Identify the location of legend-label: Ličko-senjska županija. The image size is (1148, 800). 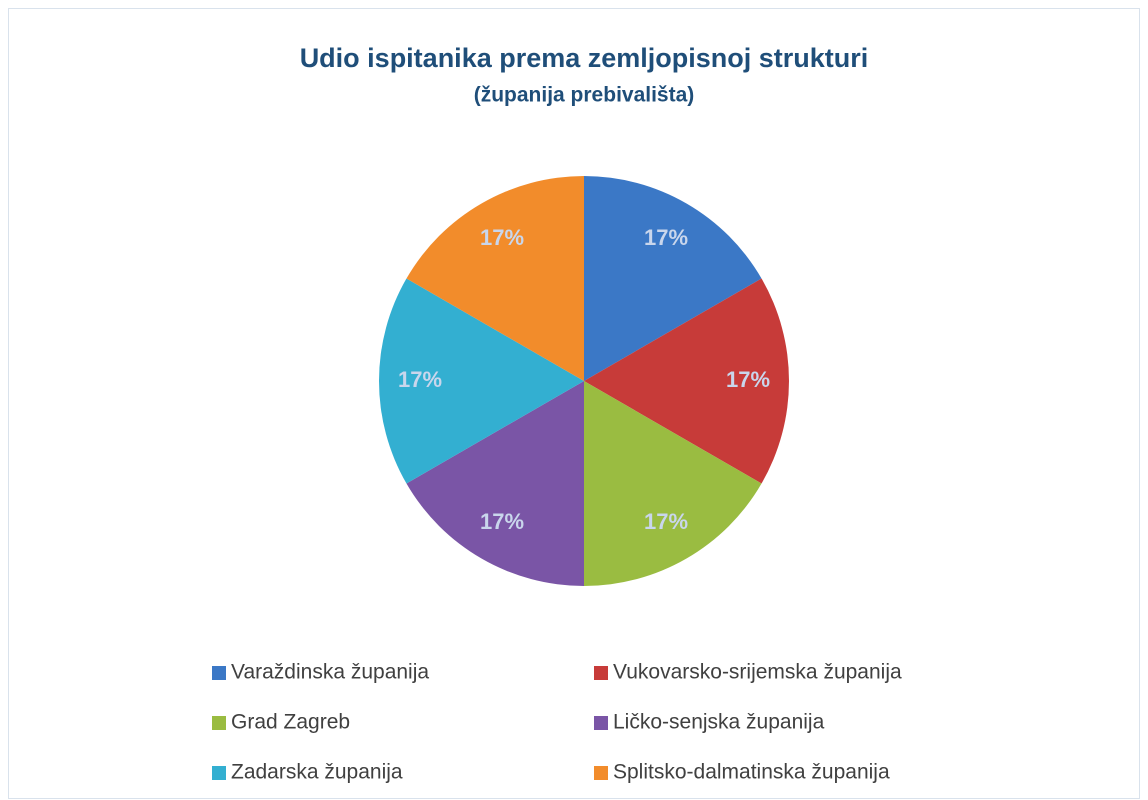
(719, 722).